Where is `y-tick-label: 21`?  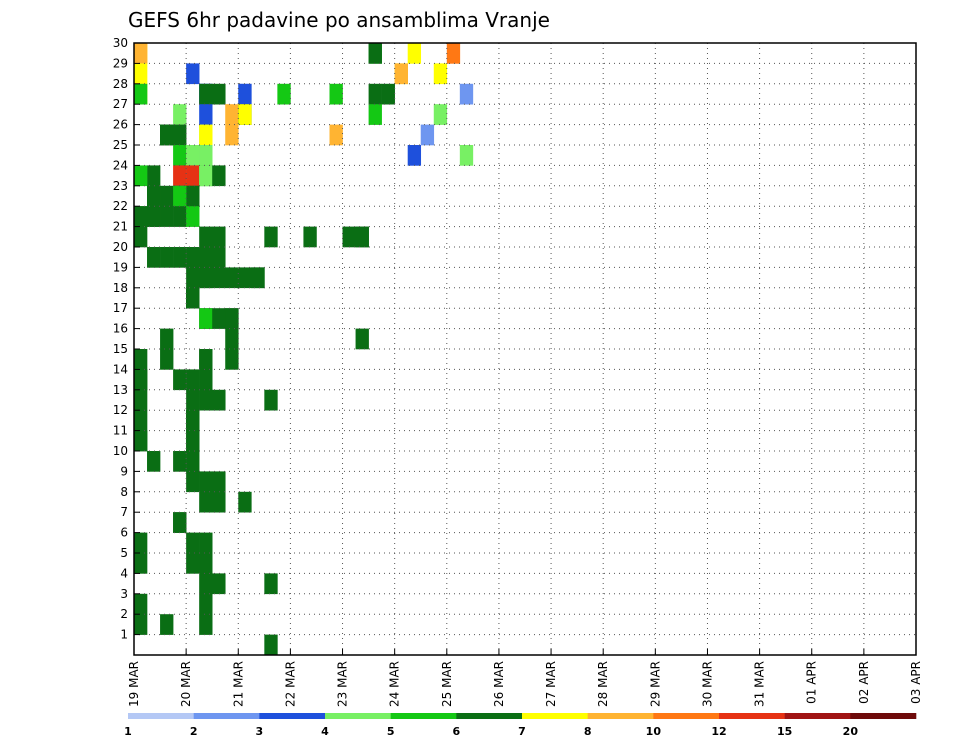
y-tick-label: 21 is located at coordinates (120, 227).